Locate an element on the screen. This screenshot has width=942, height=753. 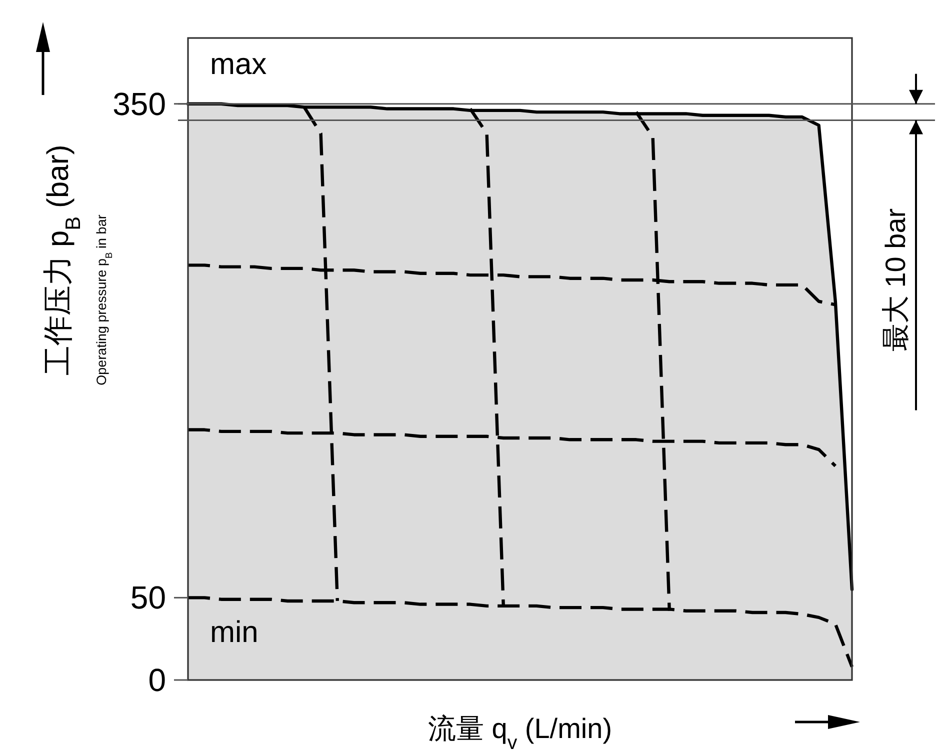
y-tick-label: 0 is located at coordinates (157, 680).